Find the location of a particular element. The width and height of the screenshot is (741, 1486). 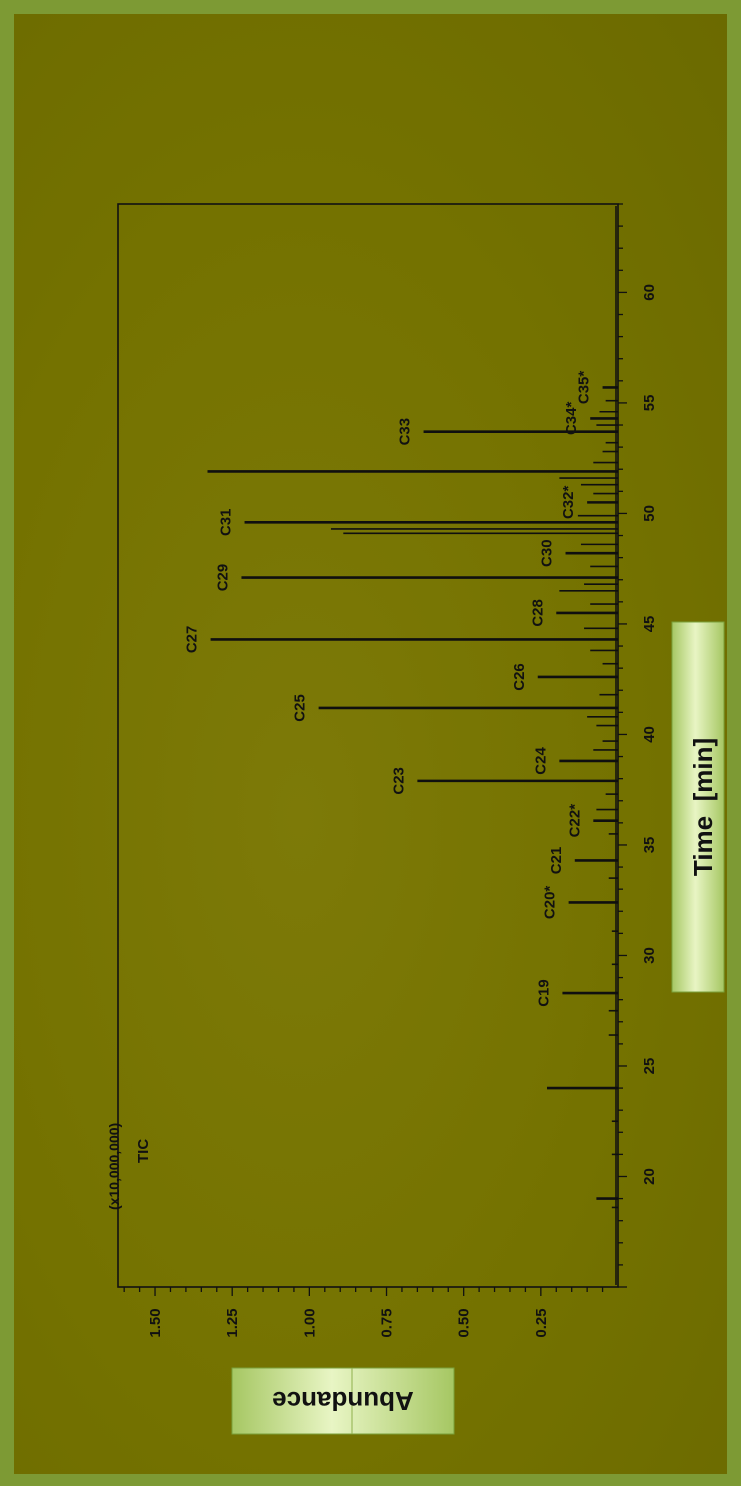

x-tick-label: 45 is located at coordinates (649, 624).